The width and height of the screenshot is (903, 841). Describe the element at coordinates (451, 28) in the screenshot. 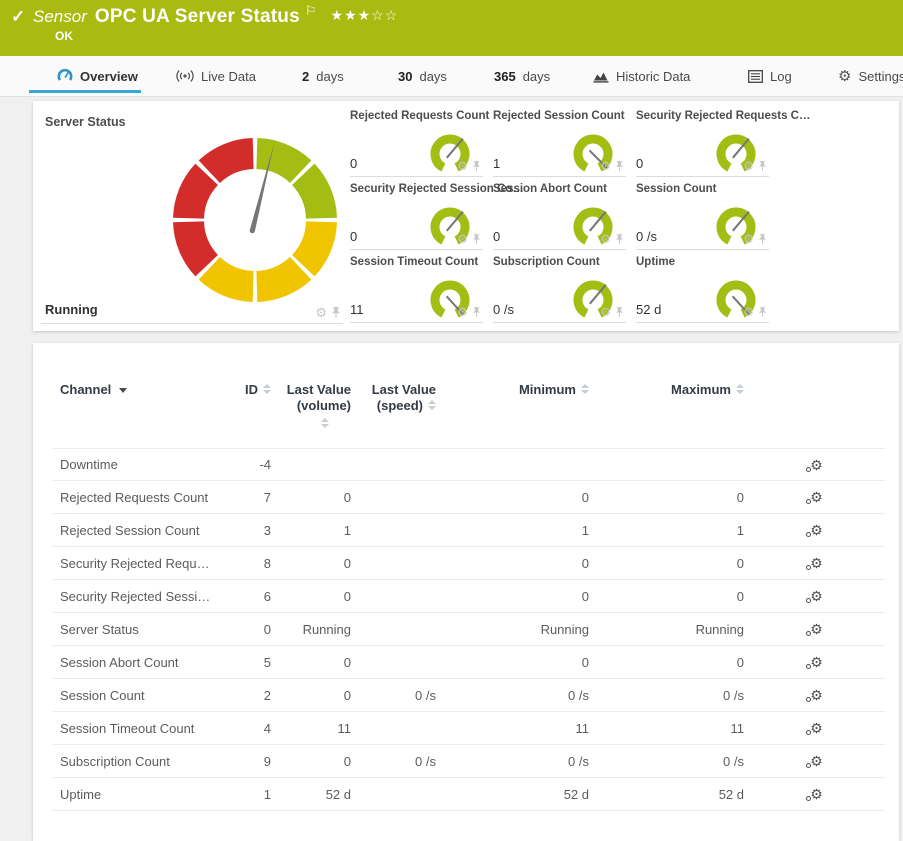

I see `sensor-header: ✓ Sensor OPC UA Server Status ⚐ ★★★☆☆ OK` at that location.